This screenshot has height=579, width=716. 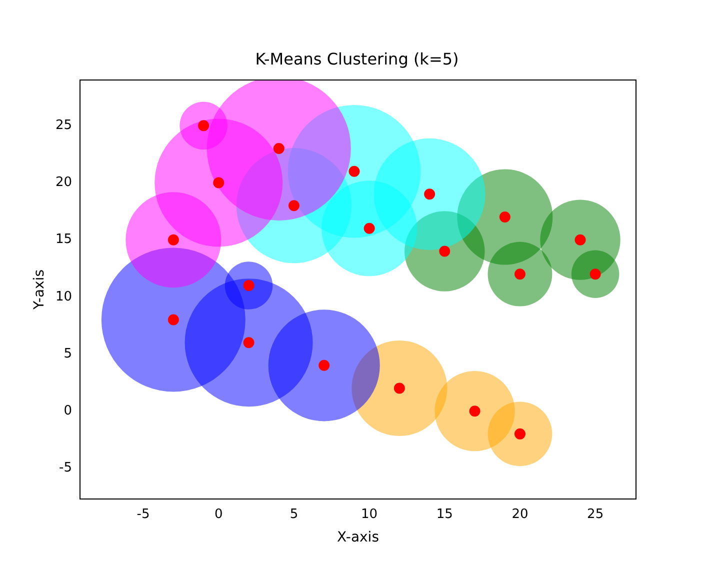 I want to click on y-tick-label: 25, so click(x=63, y=126).